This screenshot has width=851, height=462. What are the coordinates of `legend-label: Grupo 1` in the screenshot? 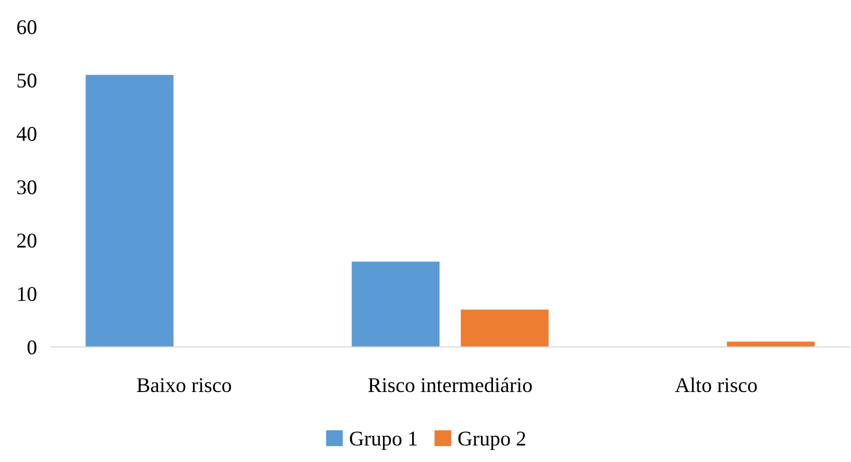 It's located at (383, 441).